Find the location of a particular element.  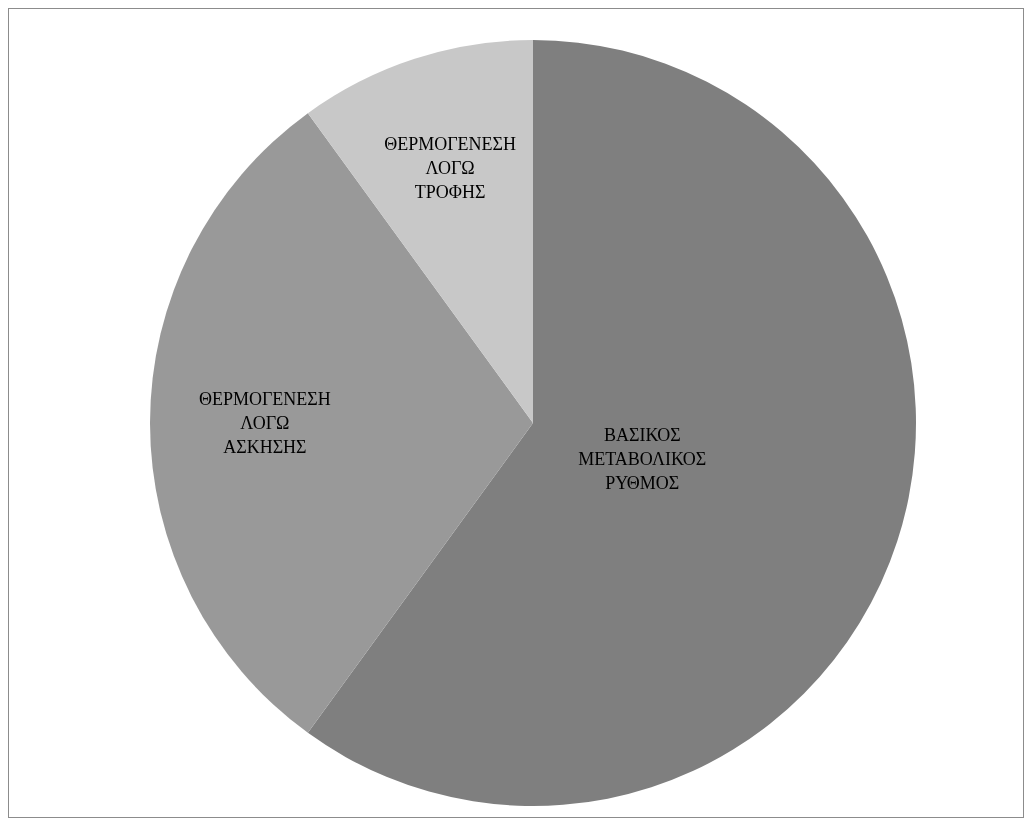

slice-label: ΘΕΡΜΟΓΕΝΕΣΗ ΛΟΓΩ ΤΡΟΦΗΣ is located at coordinates (450, 168).